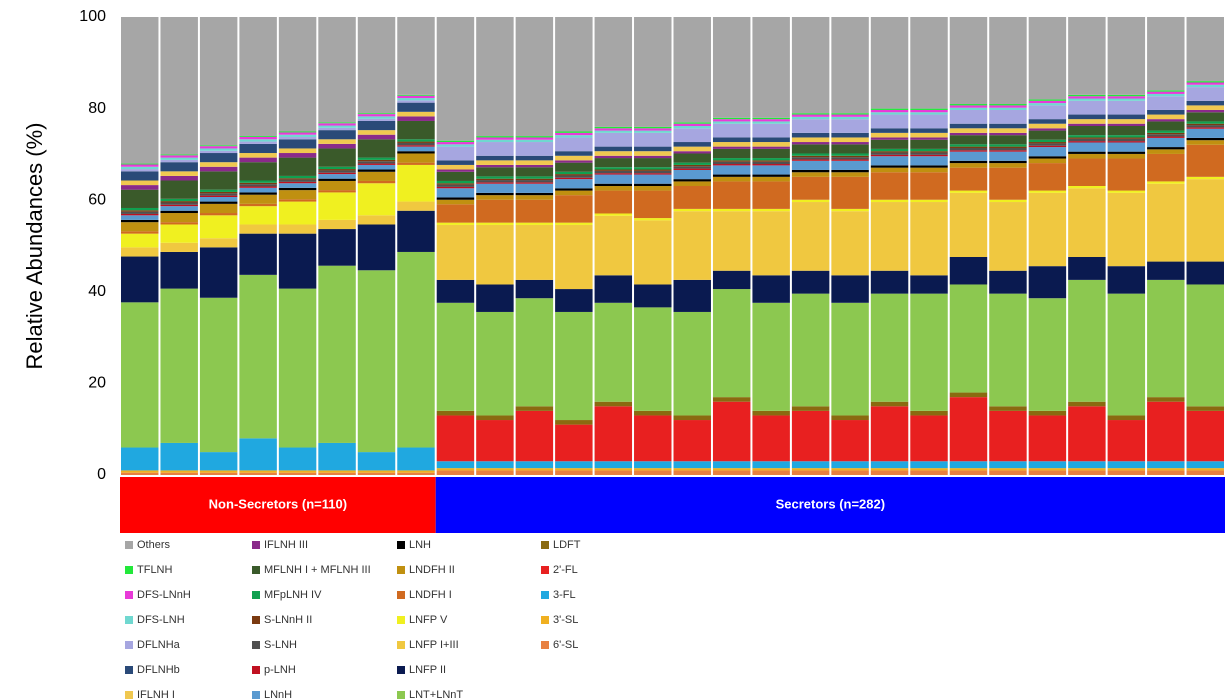 The height and width of the screenshot is (700, 1227). I want to click on legend-label: LNT+LNnT, so click(436, 694).